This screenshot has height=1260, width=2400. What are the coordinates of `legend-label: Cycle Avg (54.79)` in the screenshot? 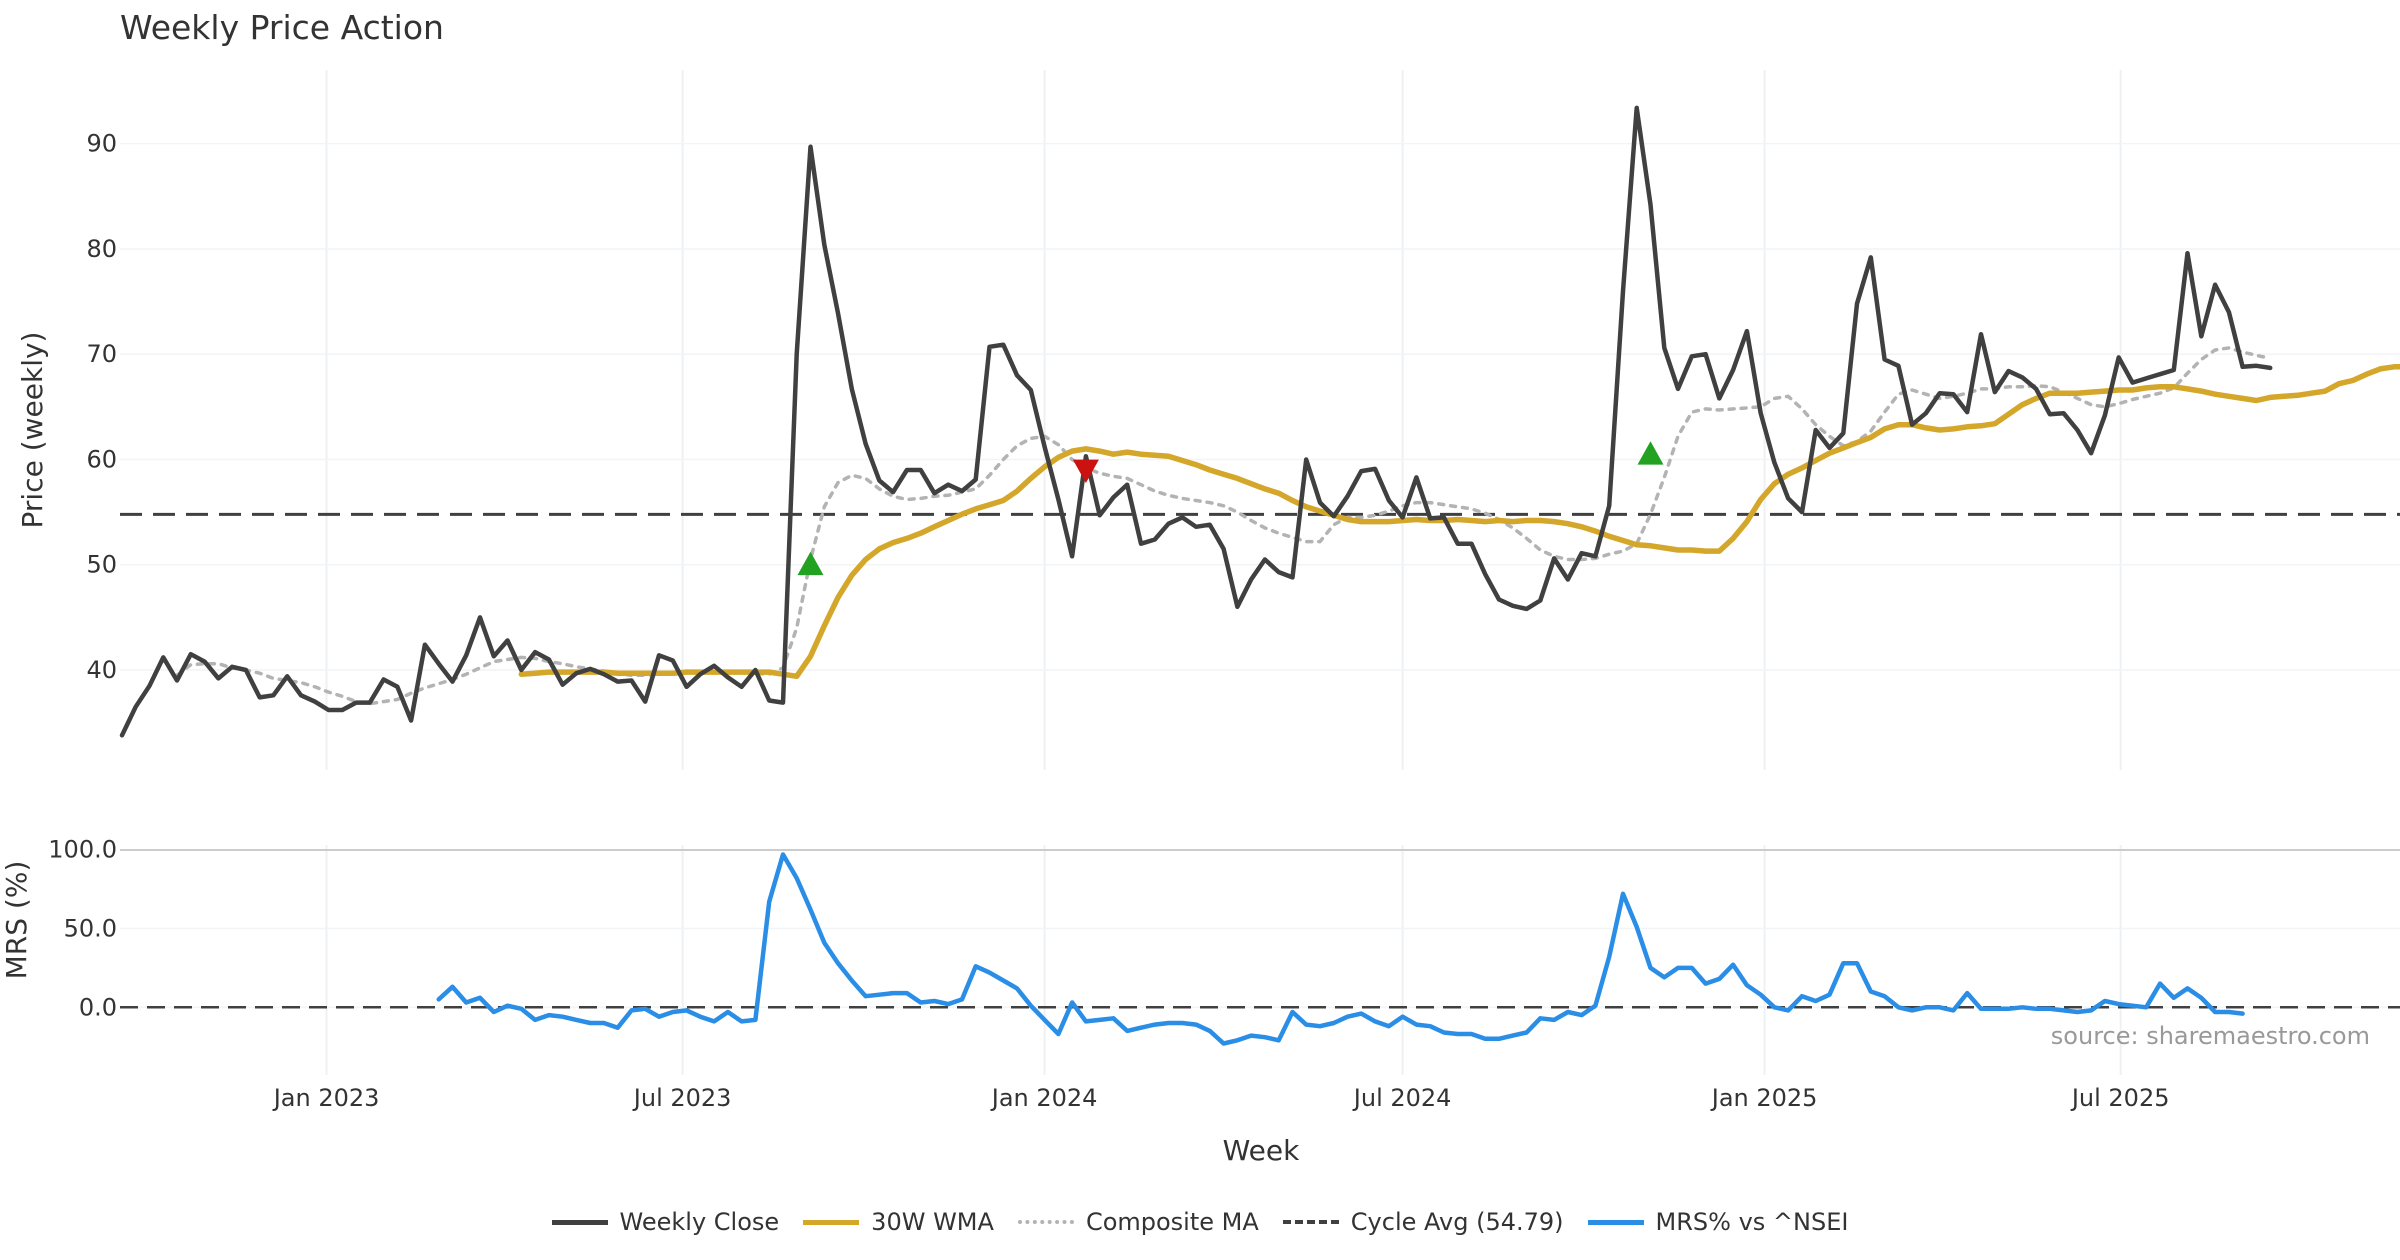 It's located at (1457, 1222).